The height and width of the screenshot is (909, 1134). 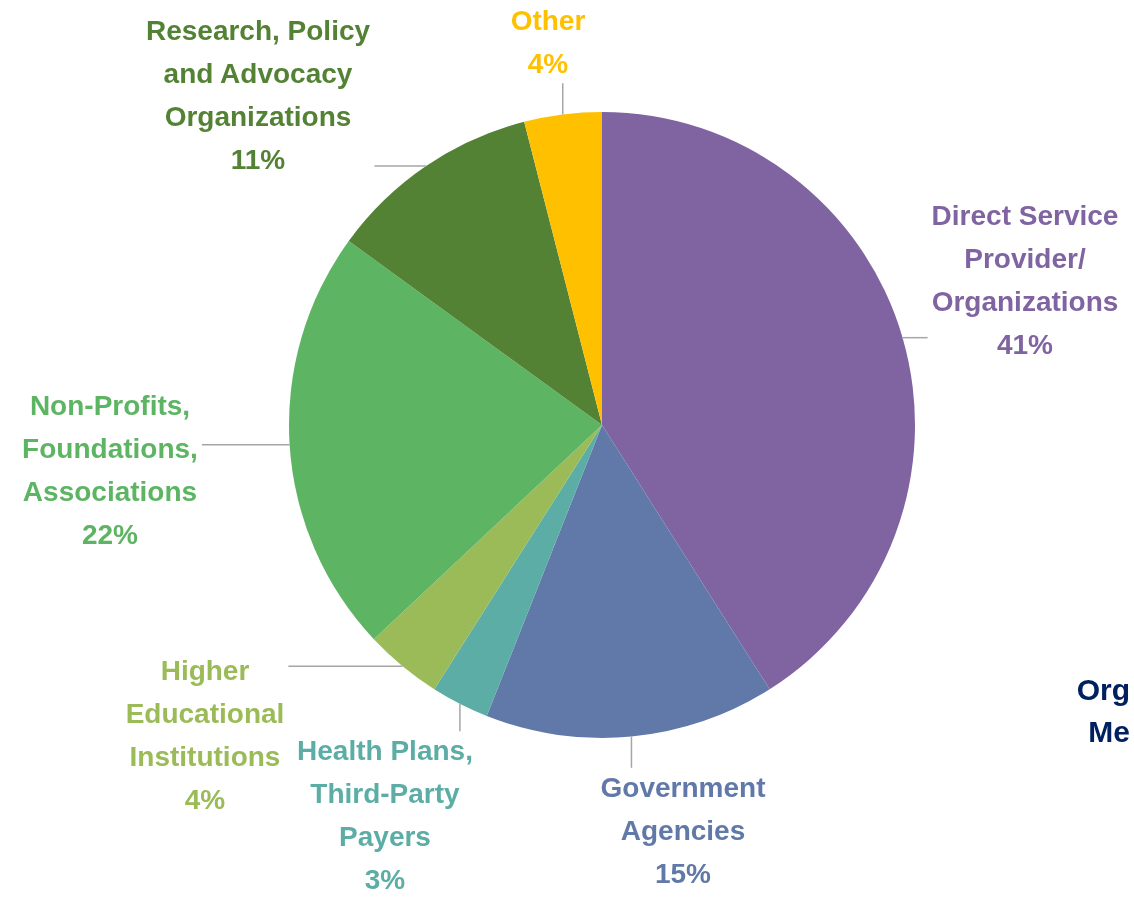 What do you see at coordinates (258, 160) in the screenshot?
I see `data-label: 11%` at bounding box center [258, 160].